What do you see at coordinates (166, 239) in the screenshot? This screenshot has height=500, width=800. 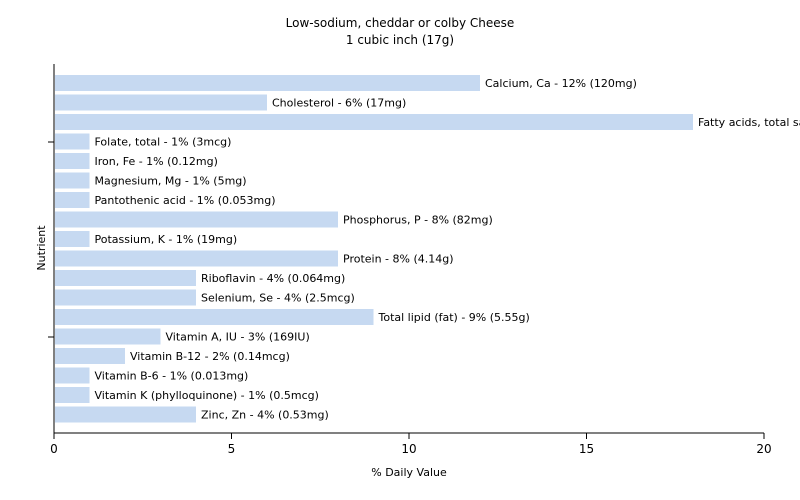 I see `bar-data-label: Potassium, K - 1% (19mg)` at bounding box center [166, 239].